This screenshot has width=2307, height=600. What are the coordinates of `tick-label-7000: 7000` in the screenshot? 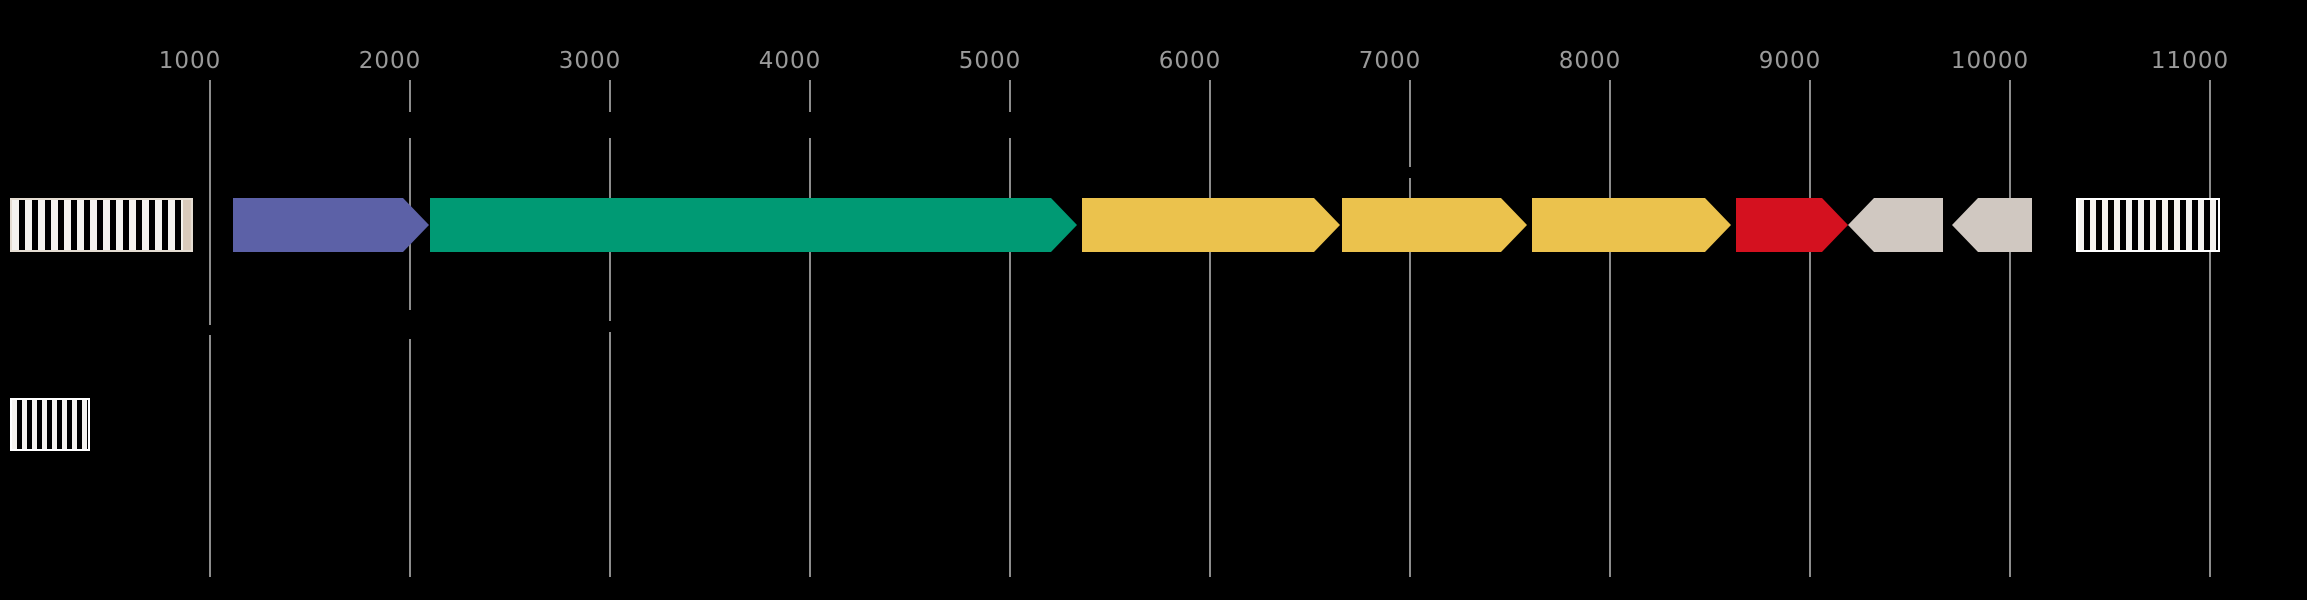 It's located at (1390, 61).